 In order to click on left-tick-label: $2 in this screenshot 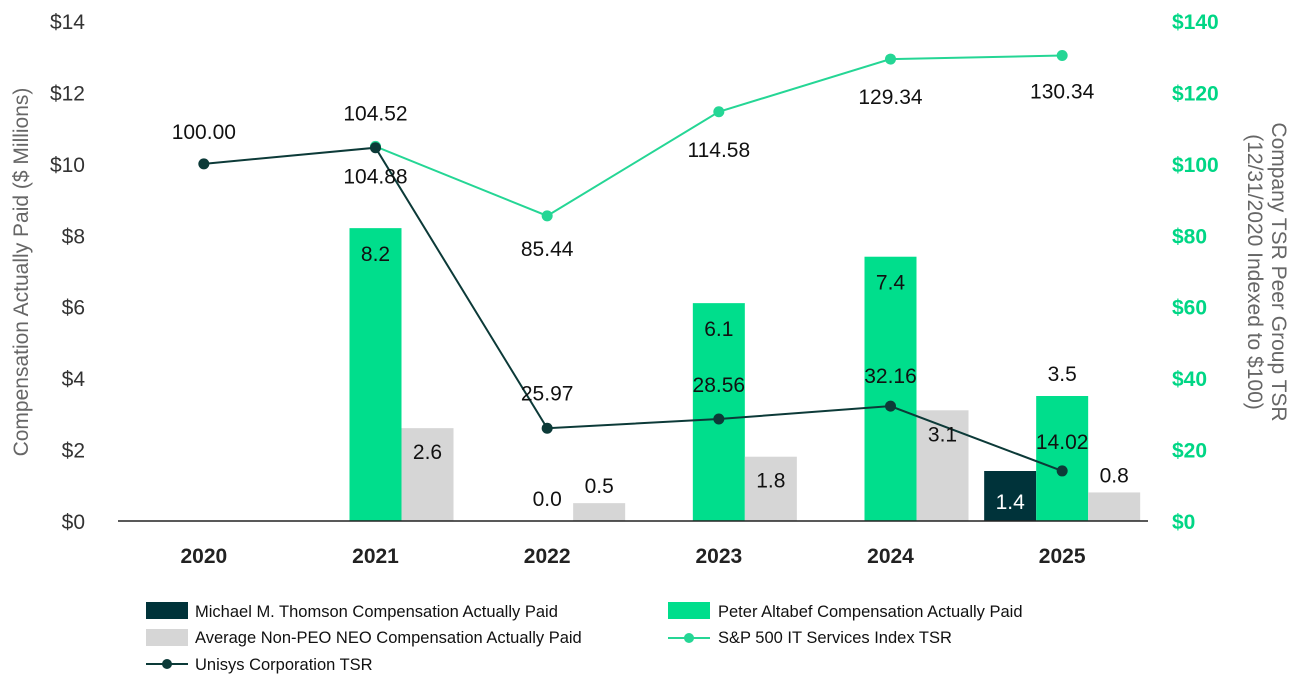, I will do `click(73, 451)`.